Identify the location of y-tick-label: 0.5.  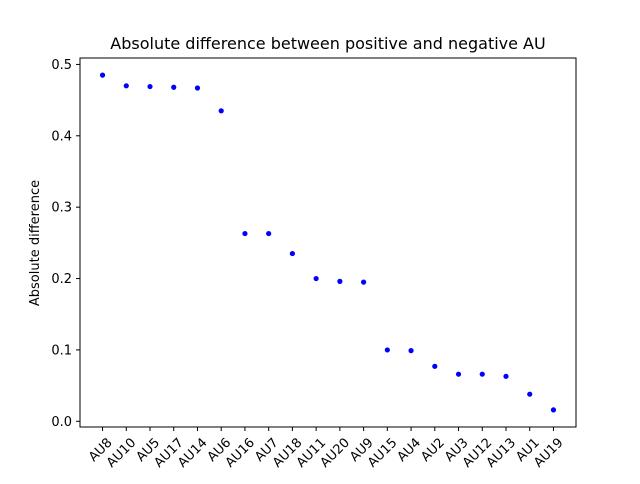
(61, 65).